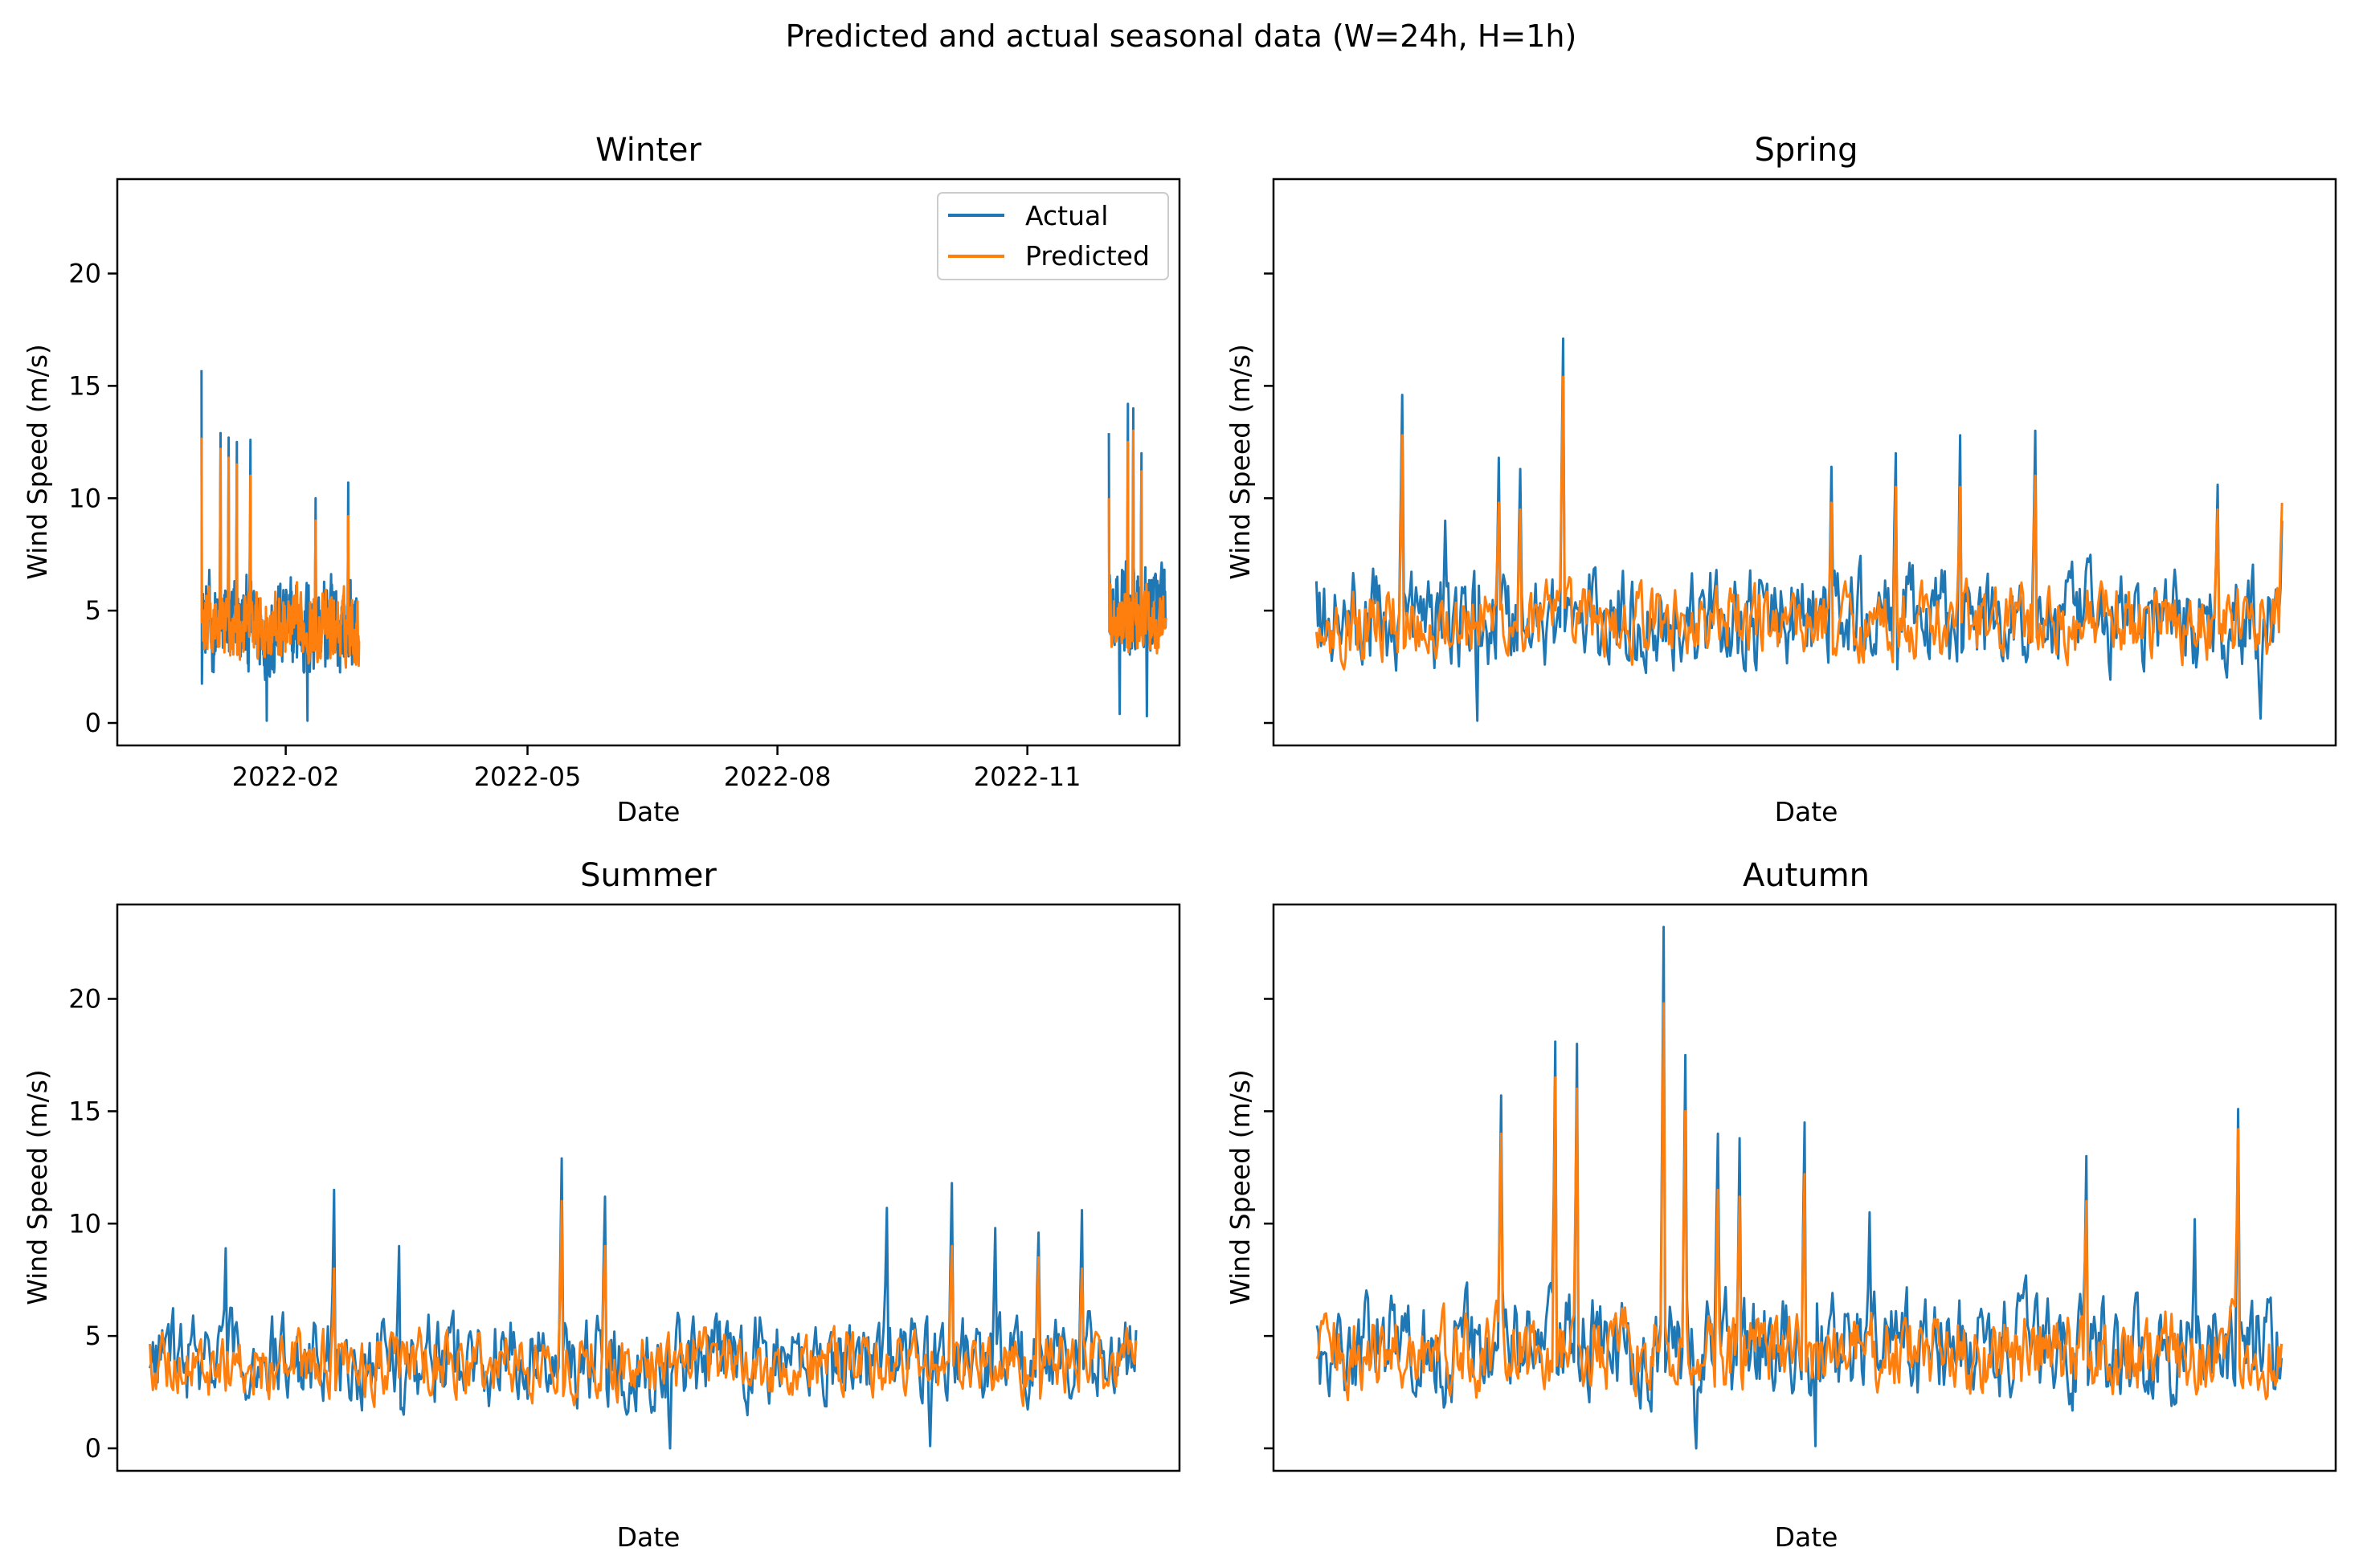 This screenshot has height=1568, width=2363. What do you see at coordinates (1087, 256) in the screenshot?
I see `legend-predicted-label: Predicted` at bounding box center [1087, 256].